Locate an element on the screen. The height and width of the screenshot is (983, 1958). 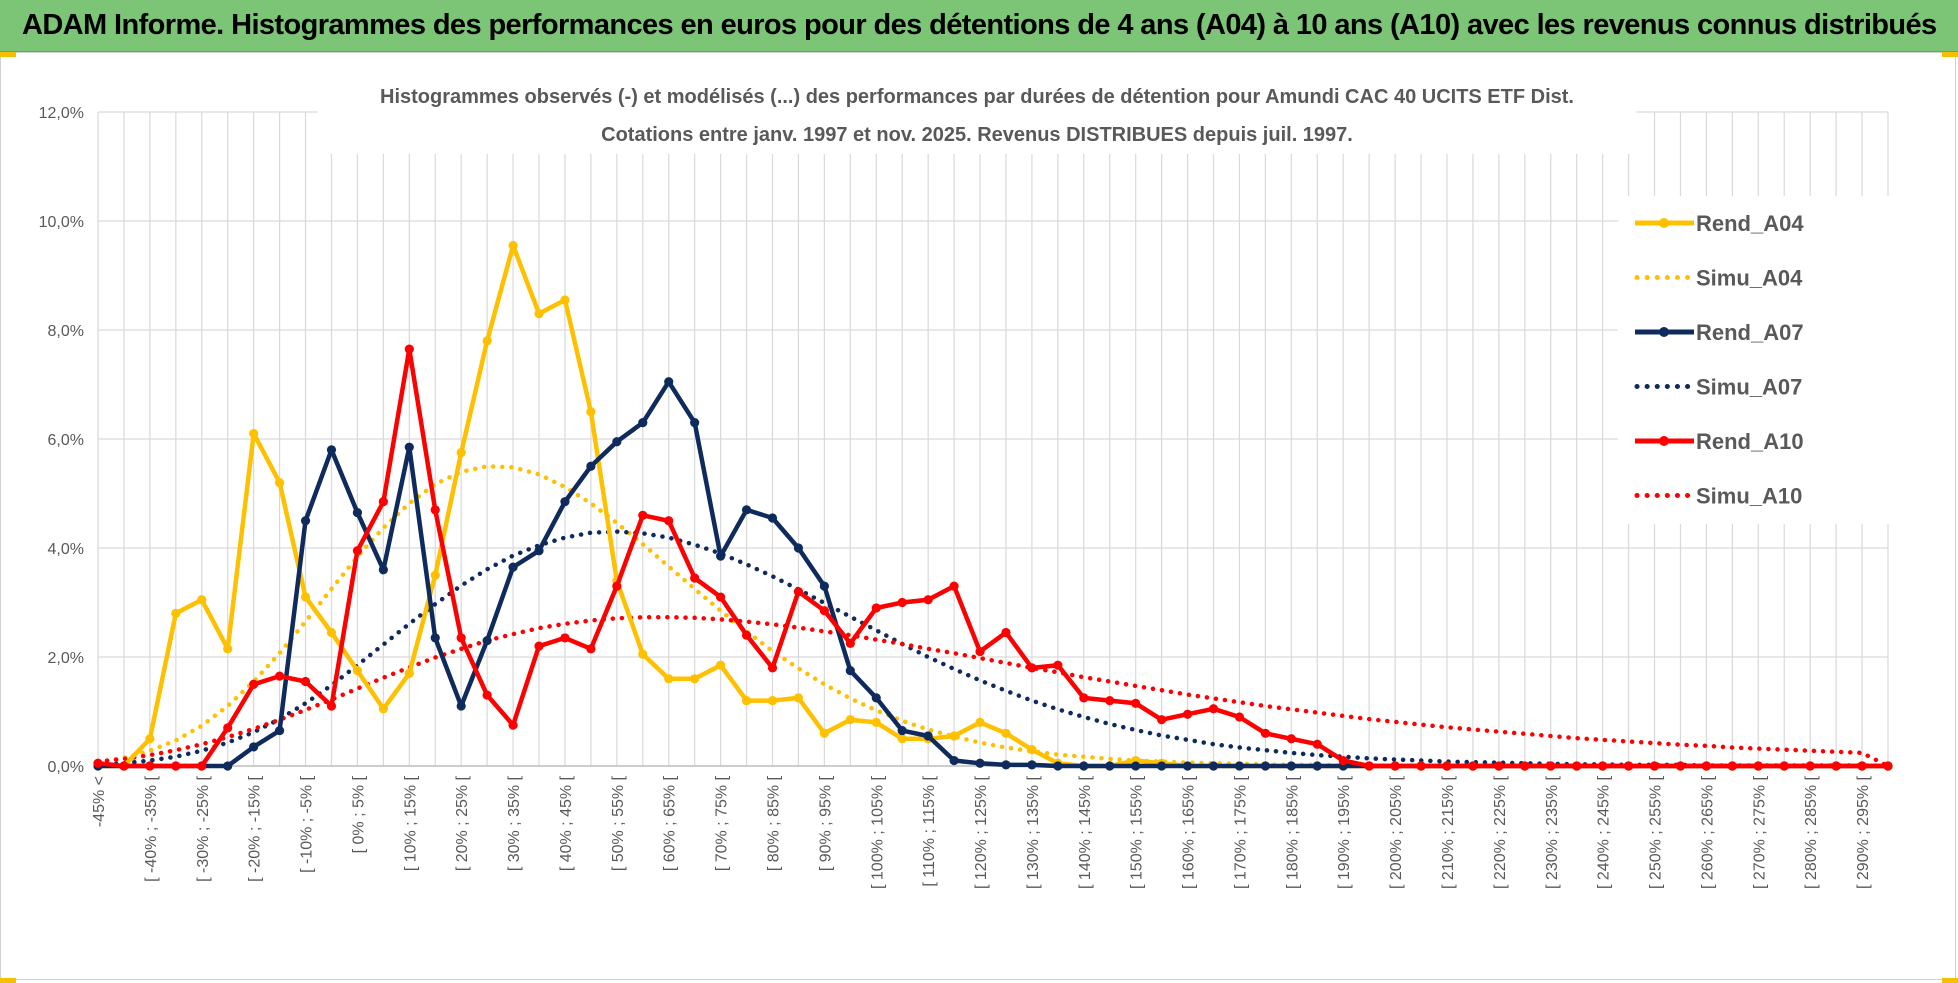
x-tick-label: [ 120% ; 125% [ is located at coordinates (981, 832).